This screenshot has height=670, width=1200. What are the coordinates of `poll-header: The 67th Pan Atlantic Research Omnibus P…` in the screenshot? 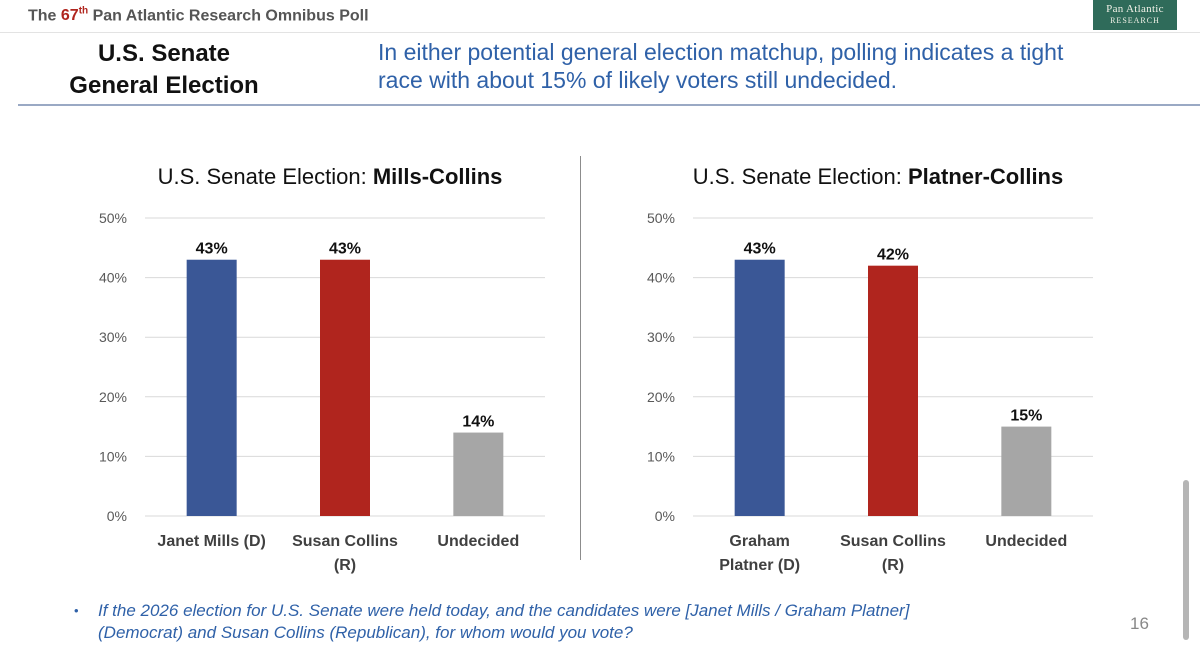 It's located at (198, 15).